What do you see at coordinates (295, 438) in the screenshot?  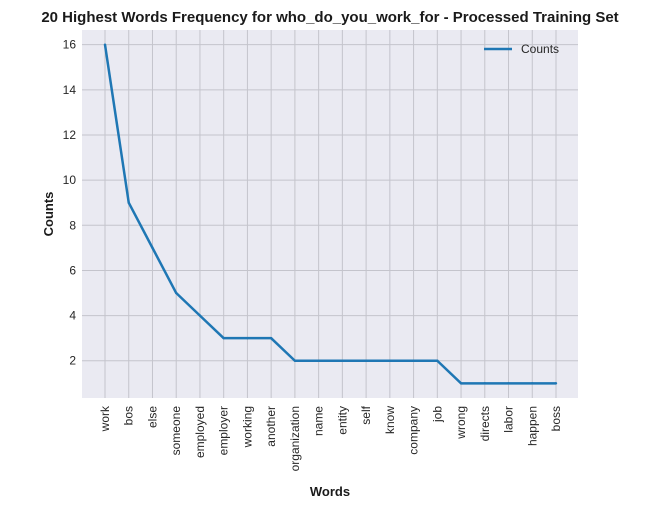 I see `x-tick-label: organization` at bounding box center [295, 438].